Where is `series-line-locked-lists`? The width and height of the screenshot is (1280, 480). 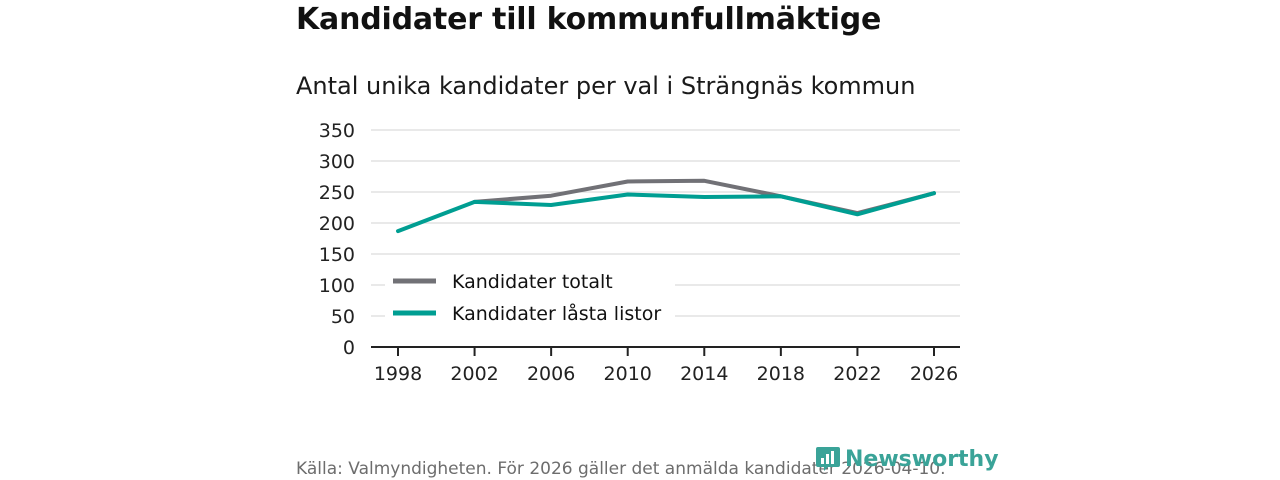 series-line-locked-lists is located at coordinates (666, 212).